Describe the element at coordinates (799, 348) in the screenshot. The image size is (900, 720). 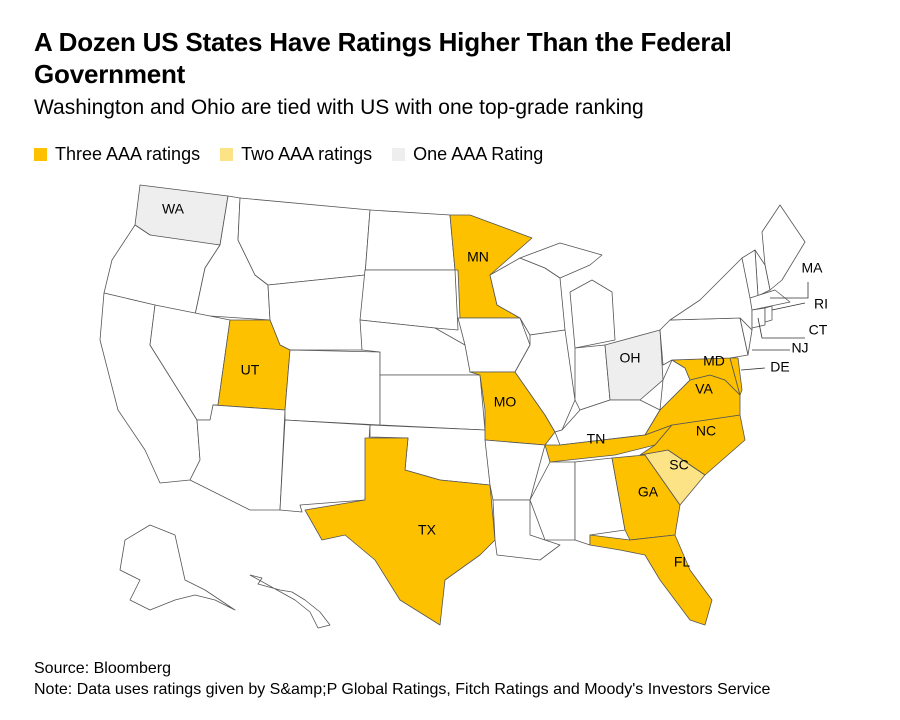
I see `state-label-nj: NJ` at that location.